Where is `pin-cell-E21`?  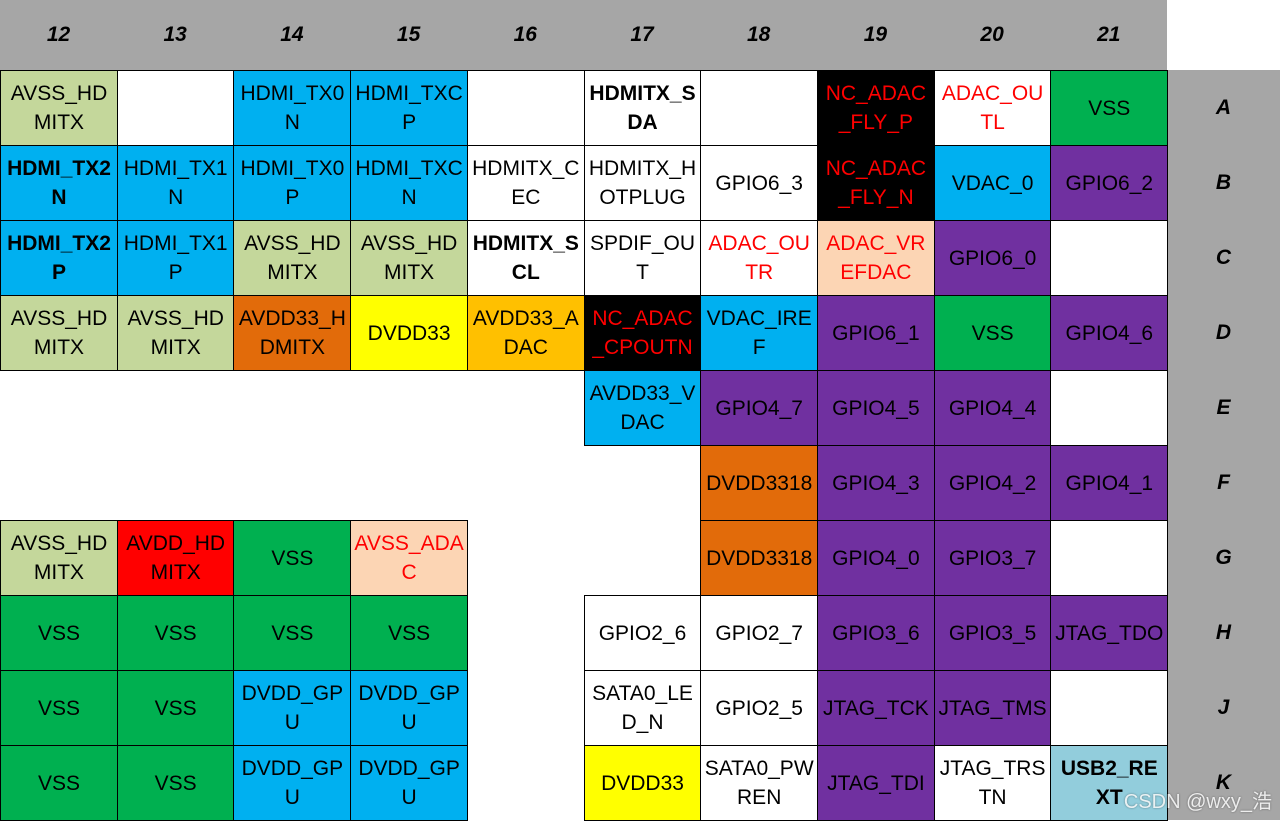 pin-cell-E21 is located at coordinates (1109, 408).